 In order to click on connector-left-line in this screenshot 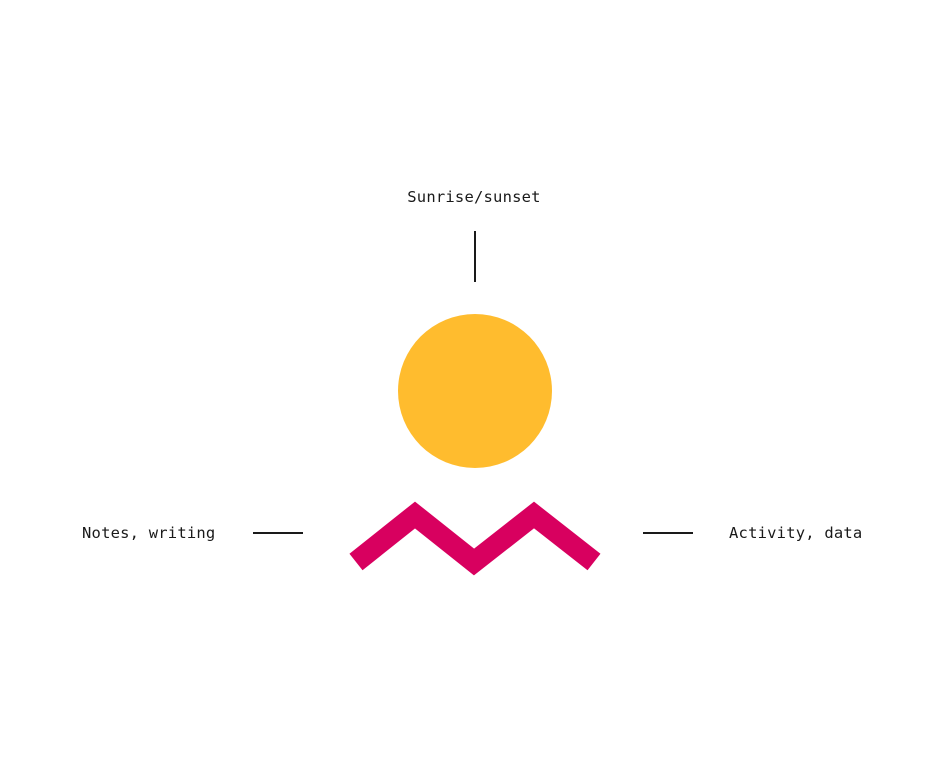, I will do `click(278, 533)`.